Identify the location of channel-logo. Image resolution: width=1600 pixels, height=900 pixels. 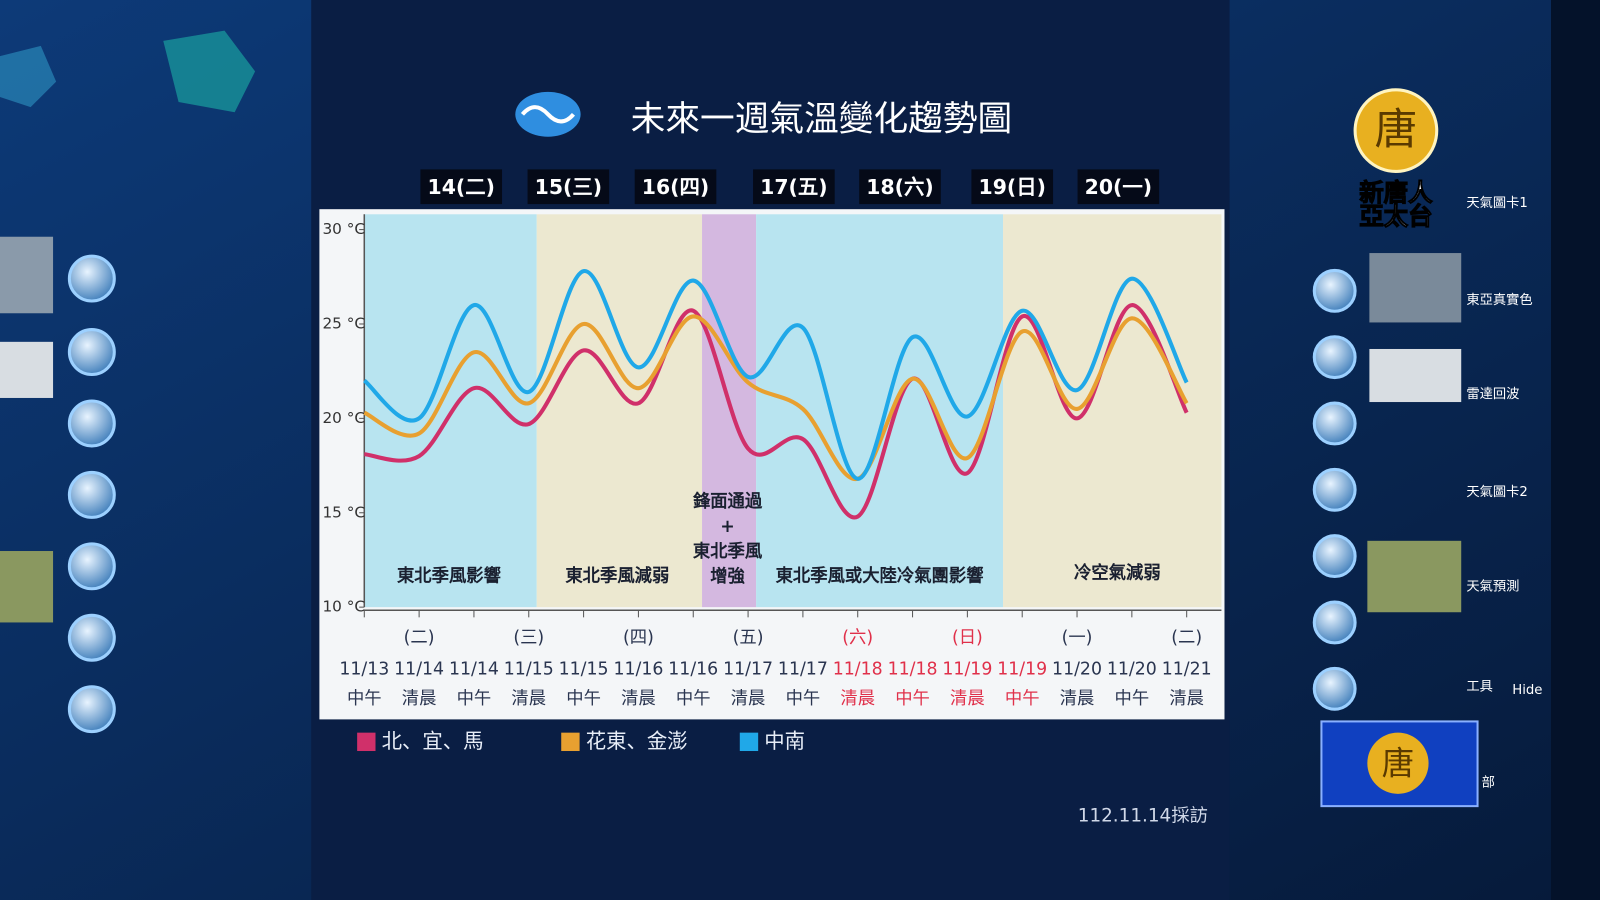
(1396, 130).